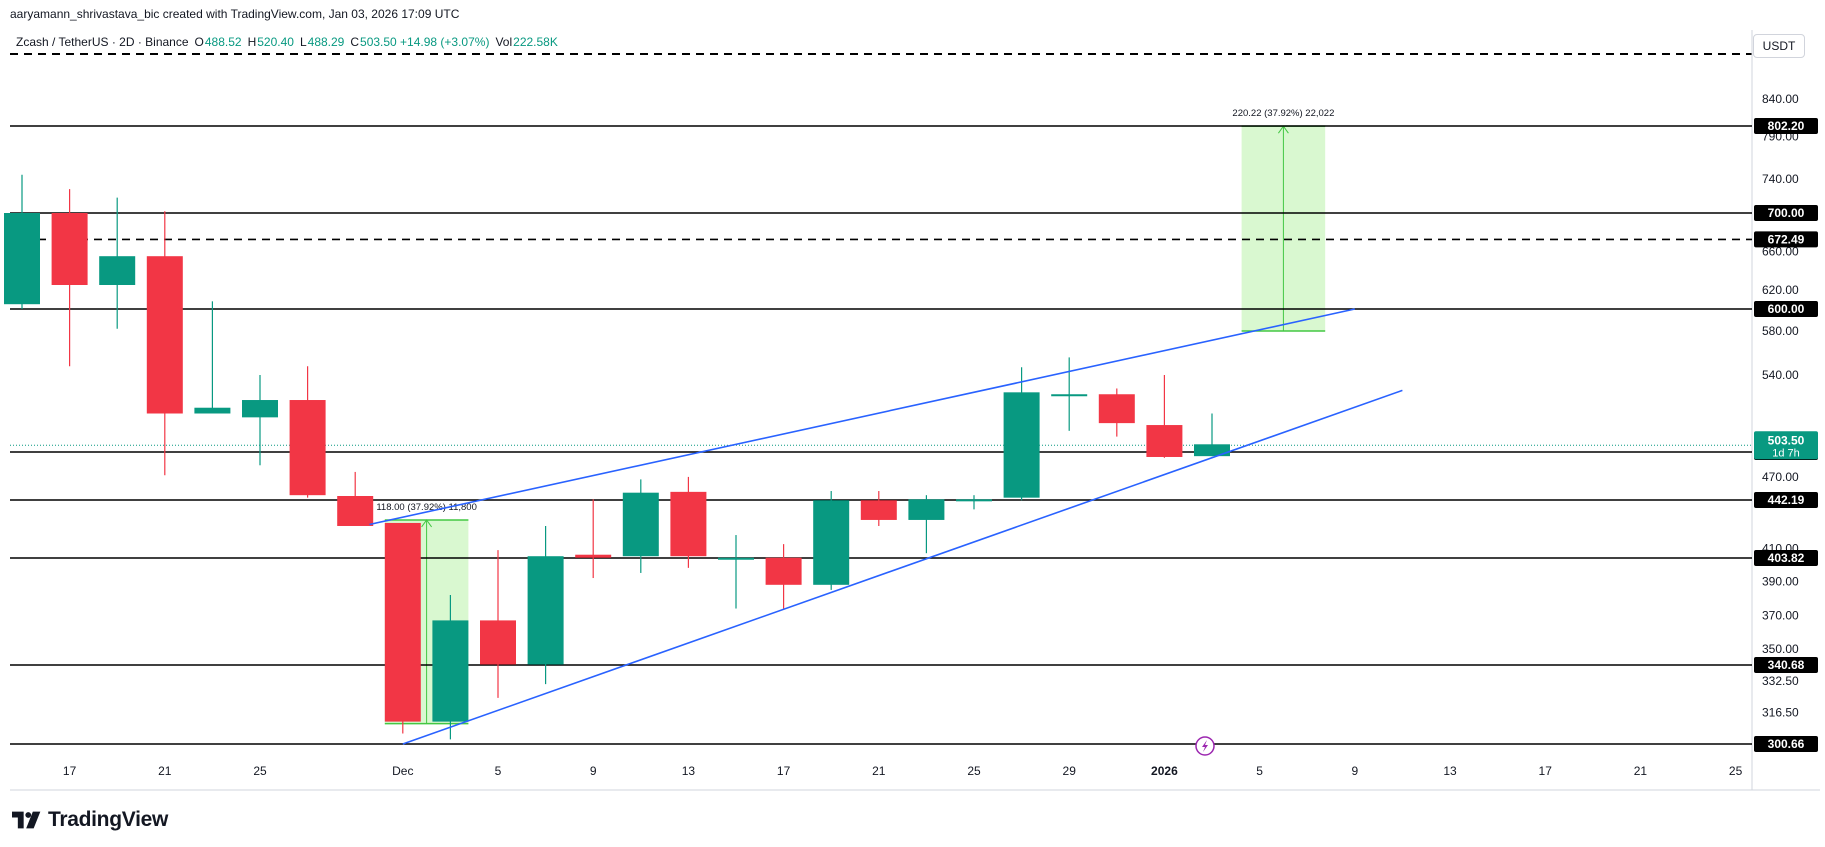 This screenshot has width=1825, height=847. I want to click on symbol-title: Zcash / TetherUS · 2D · Binance, so click(102, 42).